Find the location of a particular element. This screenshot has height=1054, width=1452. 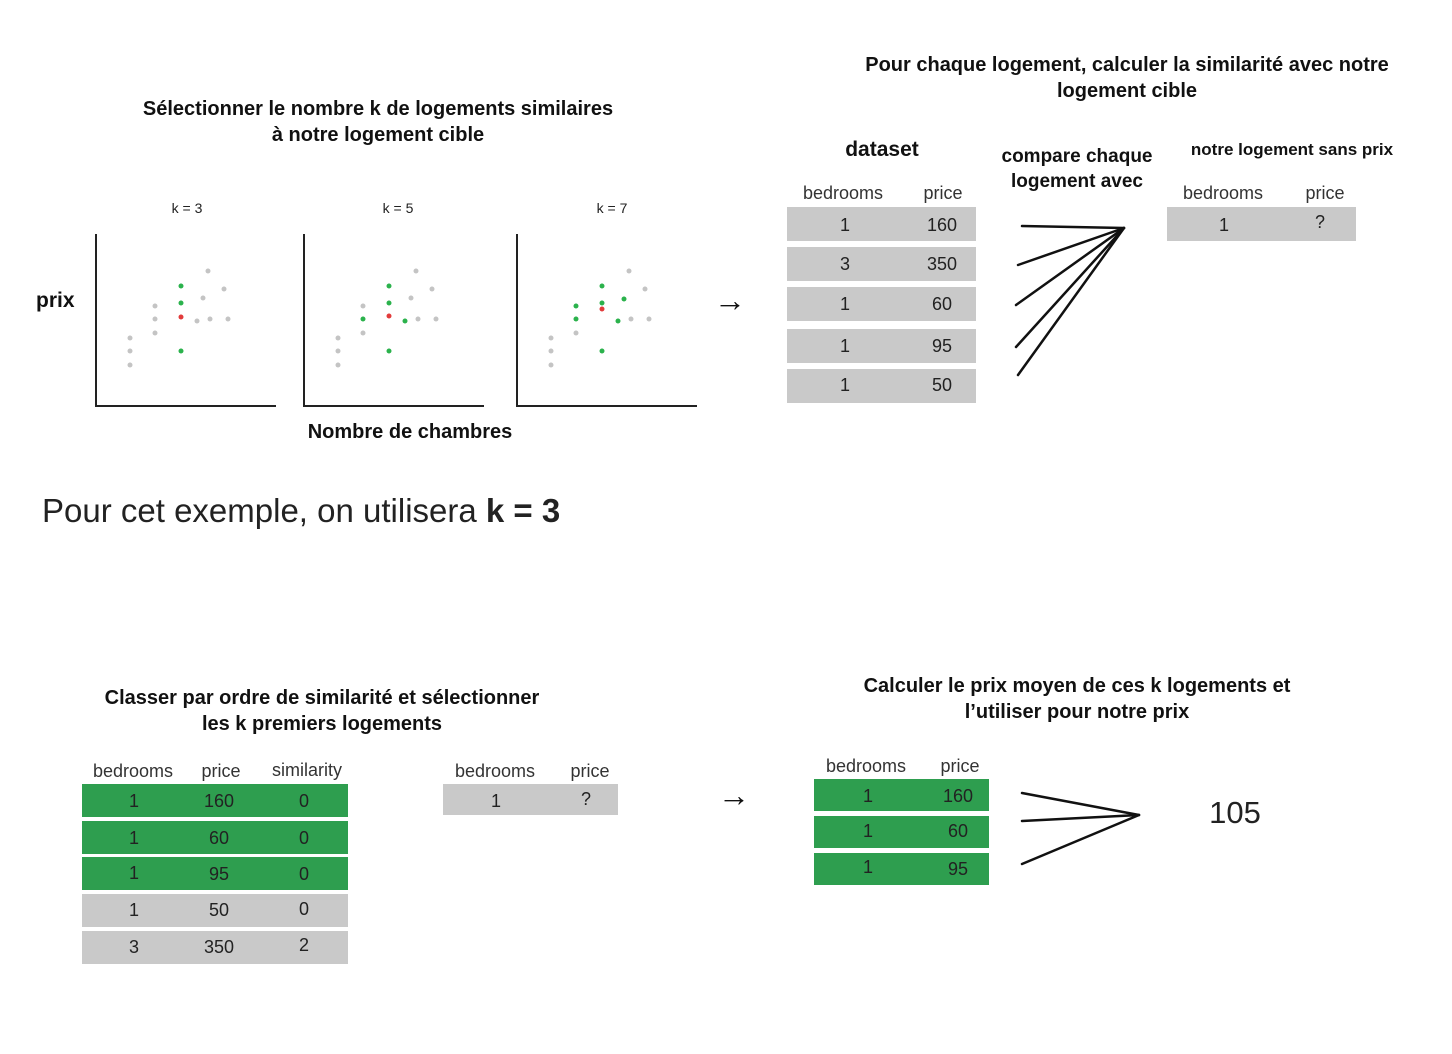

title-line-2: à notre logement cible is located at coordinates (378, 135).